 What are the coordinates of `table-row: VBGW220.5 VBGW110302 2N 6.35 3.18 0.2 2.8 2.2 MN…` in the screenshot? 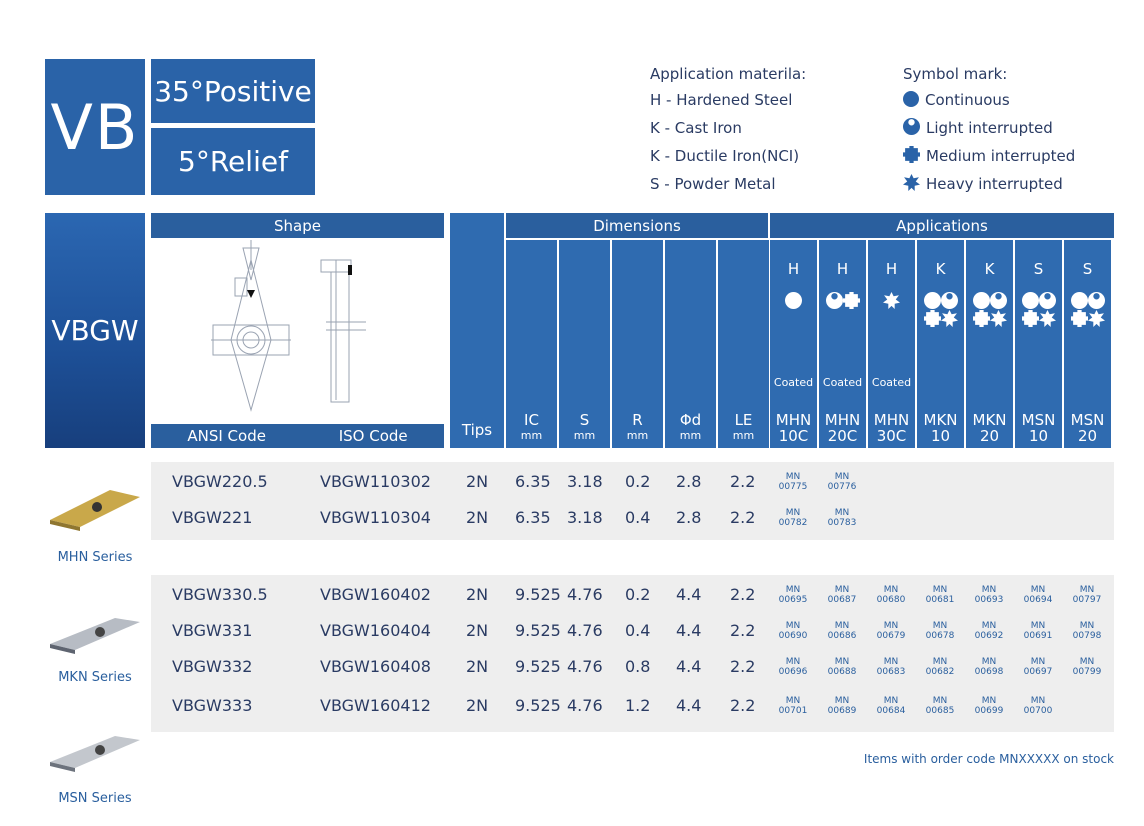 It's located at (572, 487).